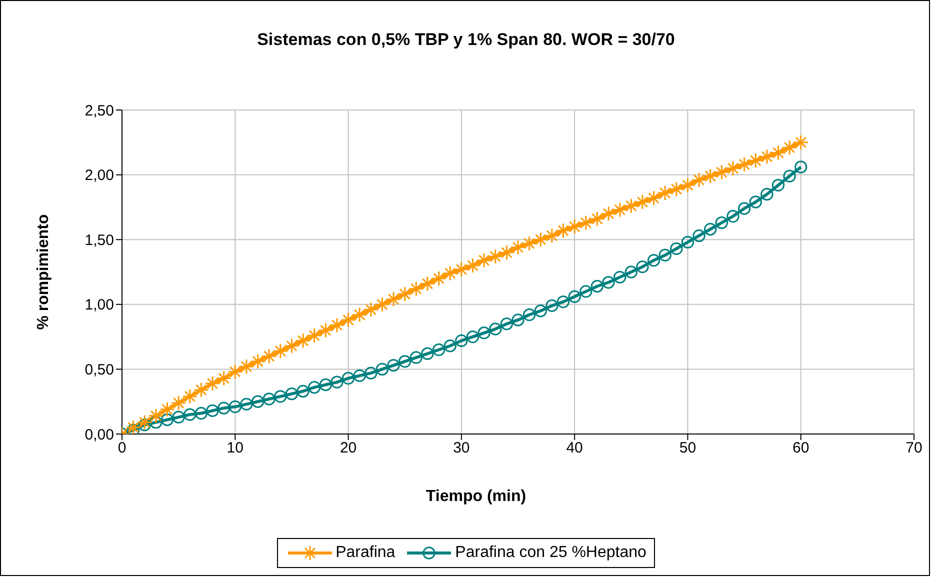 Image resolution: width=932 pixels, height=578 pixels. Describe the element at coordinates (235, 448) in the screenshot. I see `x-tick-label: 10` at that location.